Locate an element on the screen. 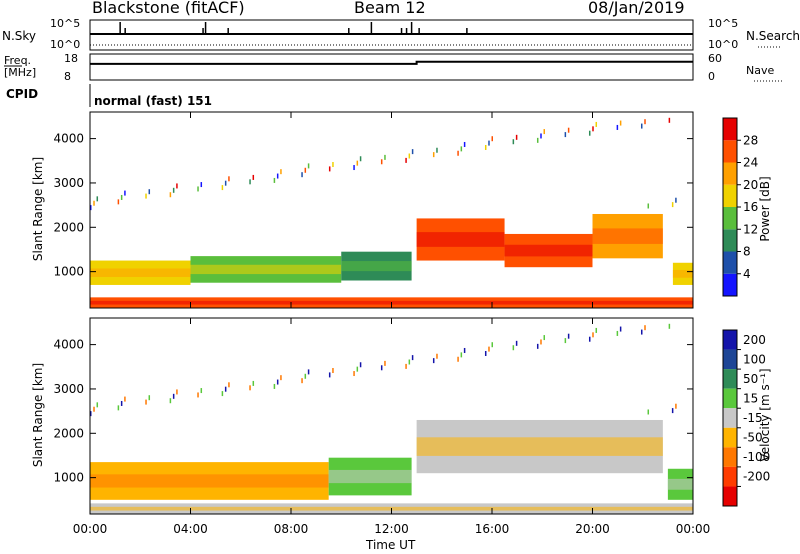 The height and width of the screenshot is (554, 800). nave-tick-top: 60 is located at coordinates (715, 58).